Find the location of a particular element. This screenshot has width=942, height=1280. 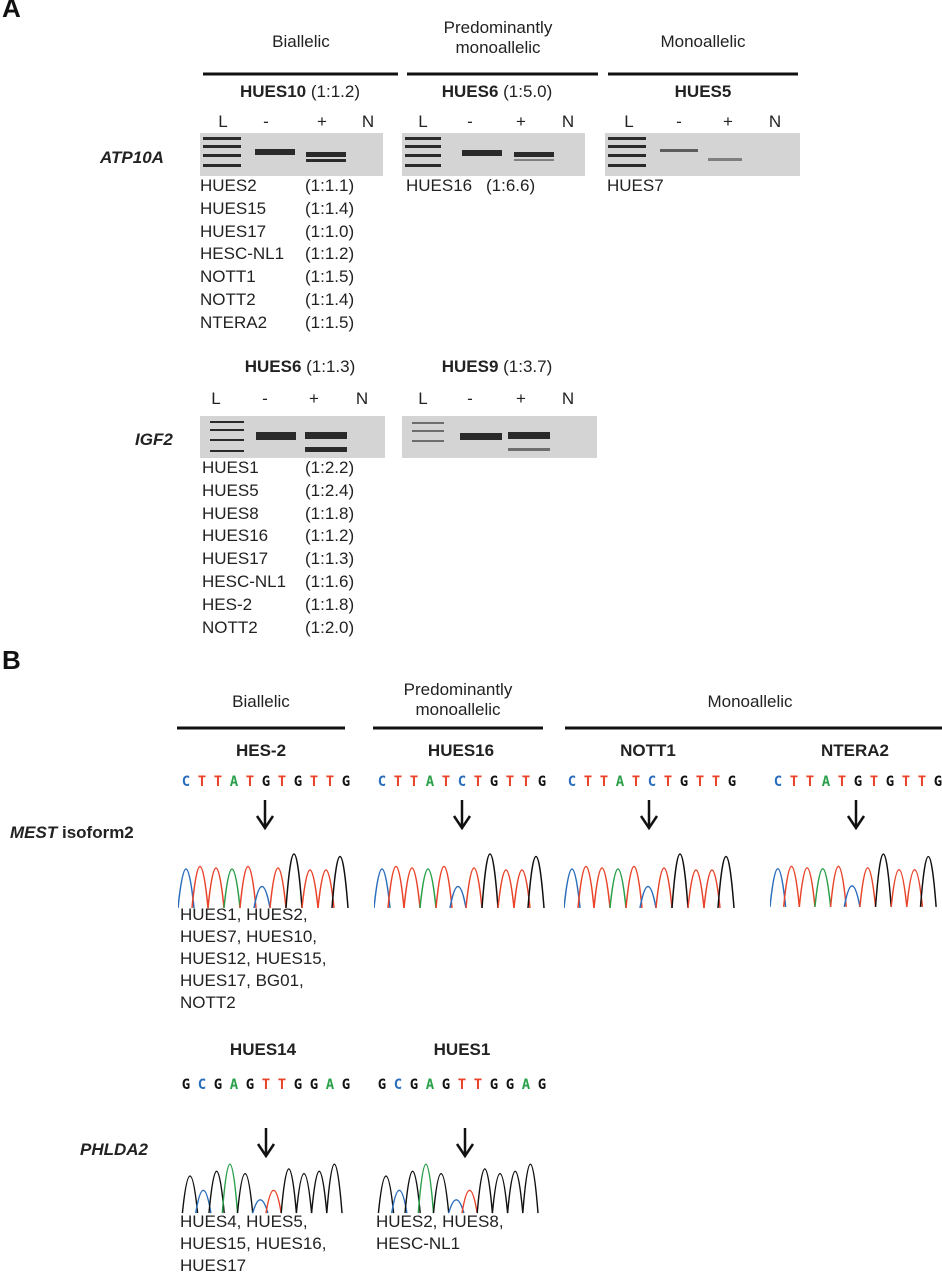

cell-line-list: HUES2, HUES8, is located at coordinates (440, 1221).